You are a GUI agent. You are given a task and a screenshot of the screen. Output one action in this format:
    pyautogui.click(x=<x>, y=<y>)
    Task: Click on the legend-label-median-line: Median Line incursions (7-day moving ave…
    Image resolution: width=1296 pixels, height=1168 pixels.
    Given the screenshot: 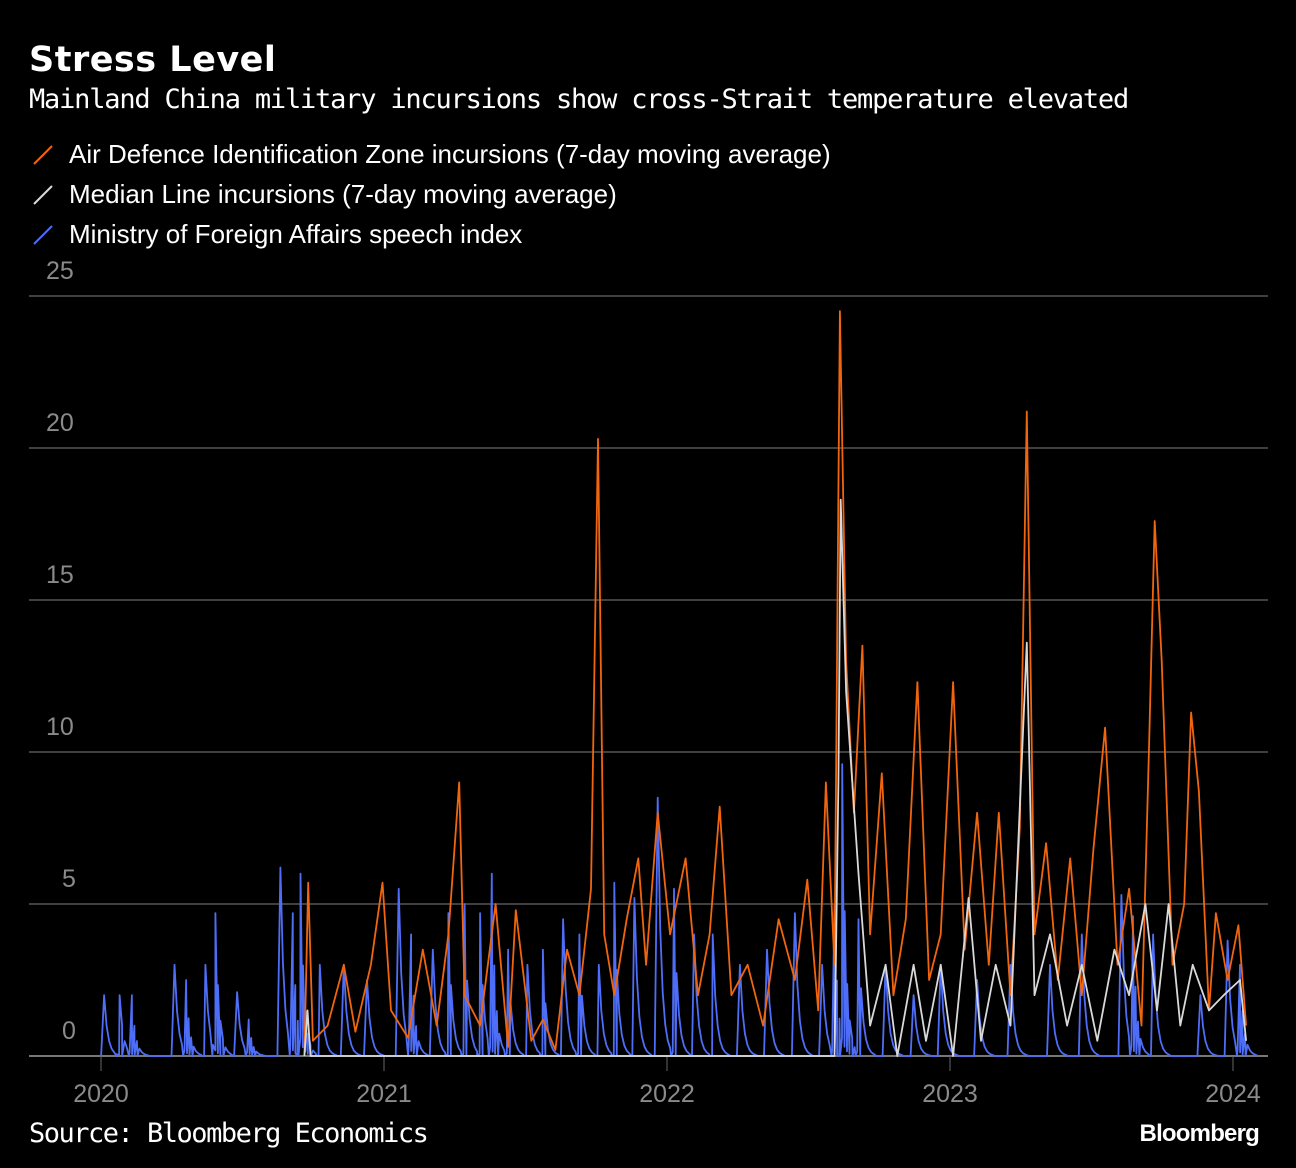 What is the action you would take?
    pyautogui.click(x=343, y=193)
    